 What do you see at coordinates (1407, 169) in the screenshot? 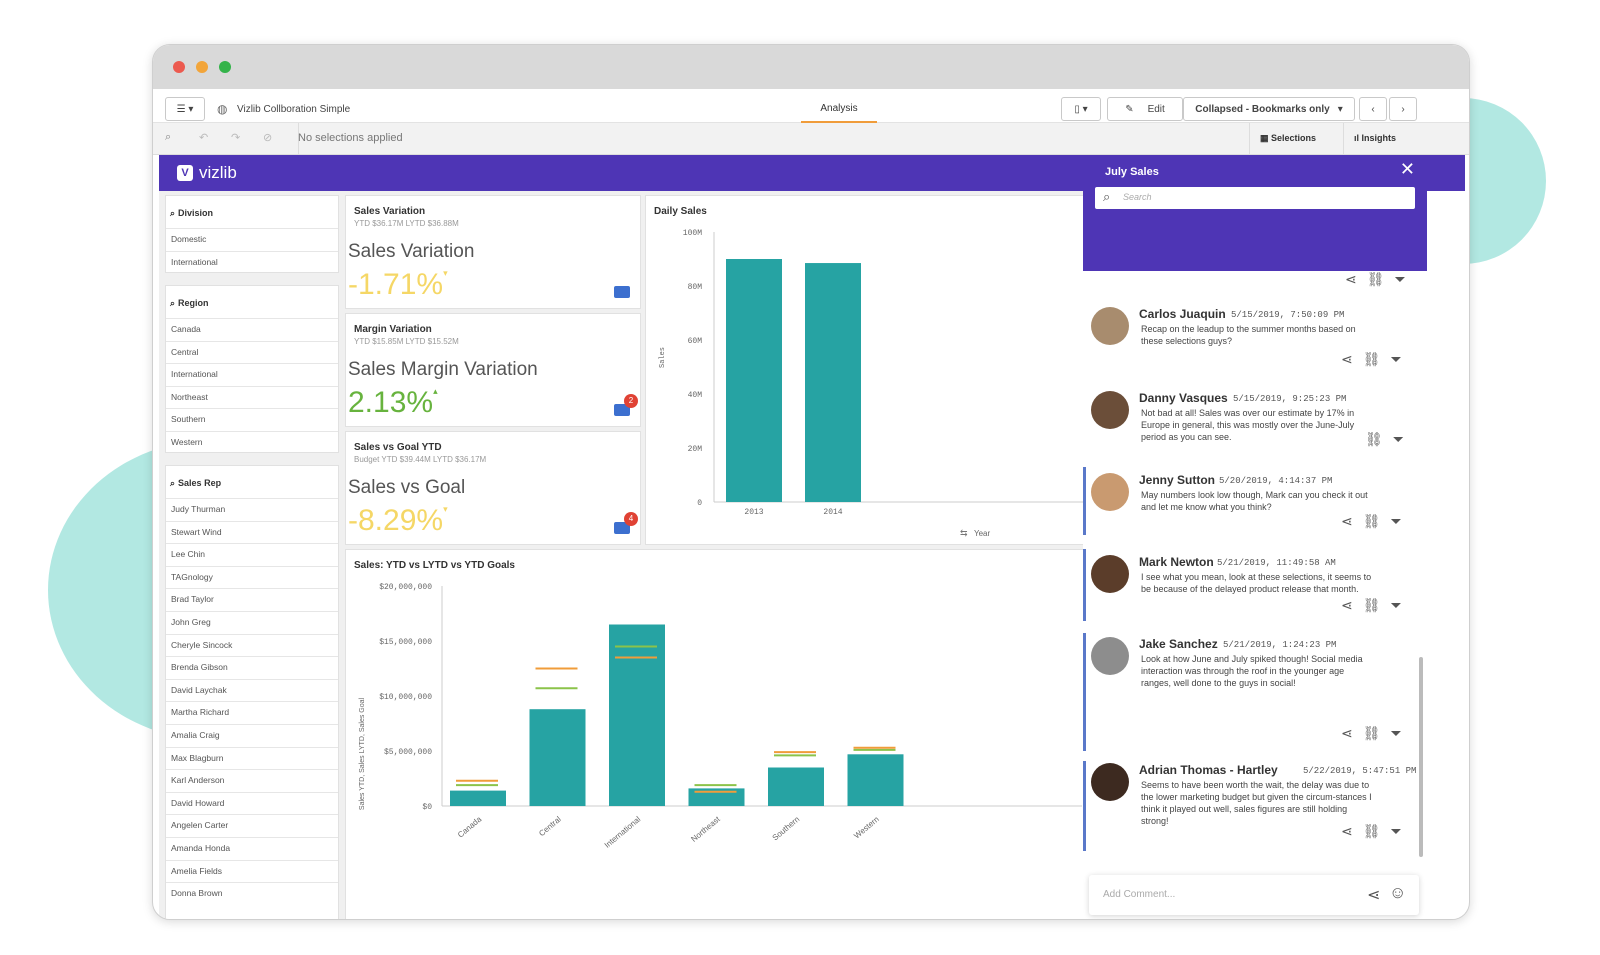
I see `close-icon: ✕` at bounding box center [1407, 169].